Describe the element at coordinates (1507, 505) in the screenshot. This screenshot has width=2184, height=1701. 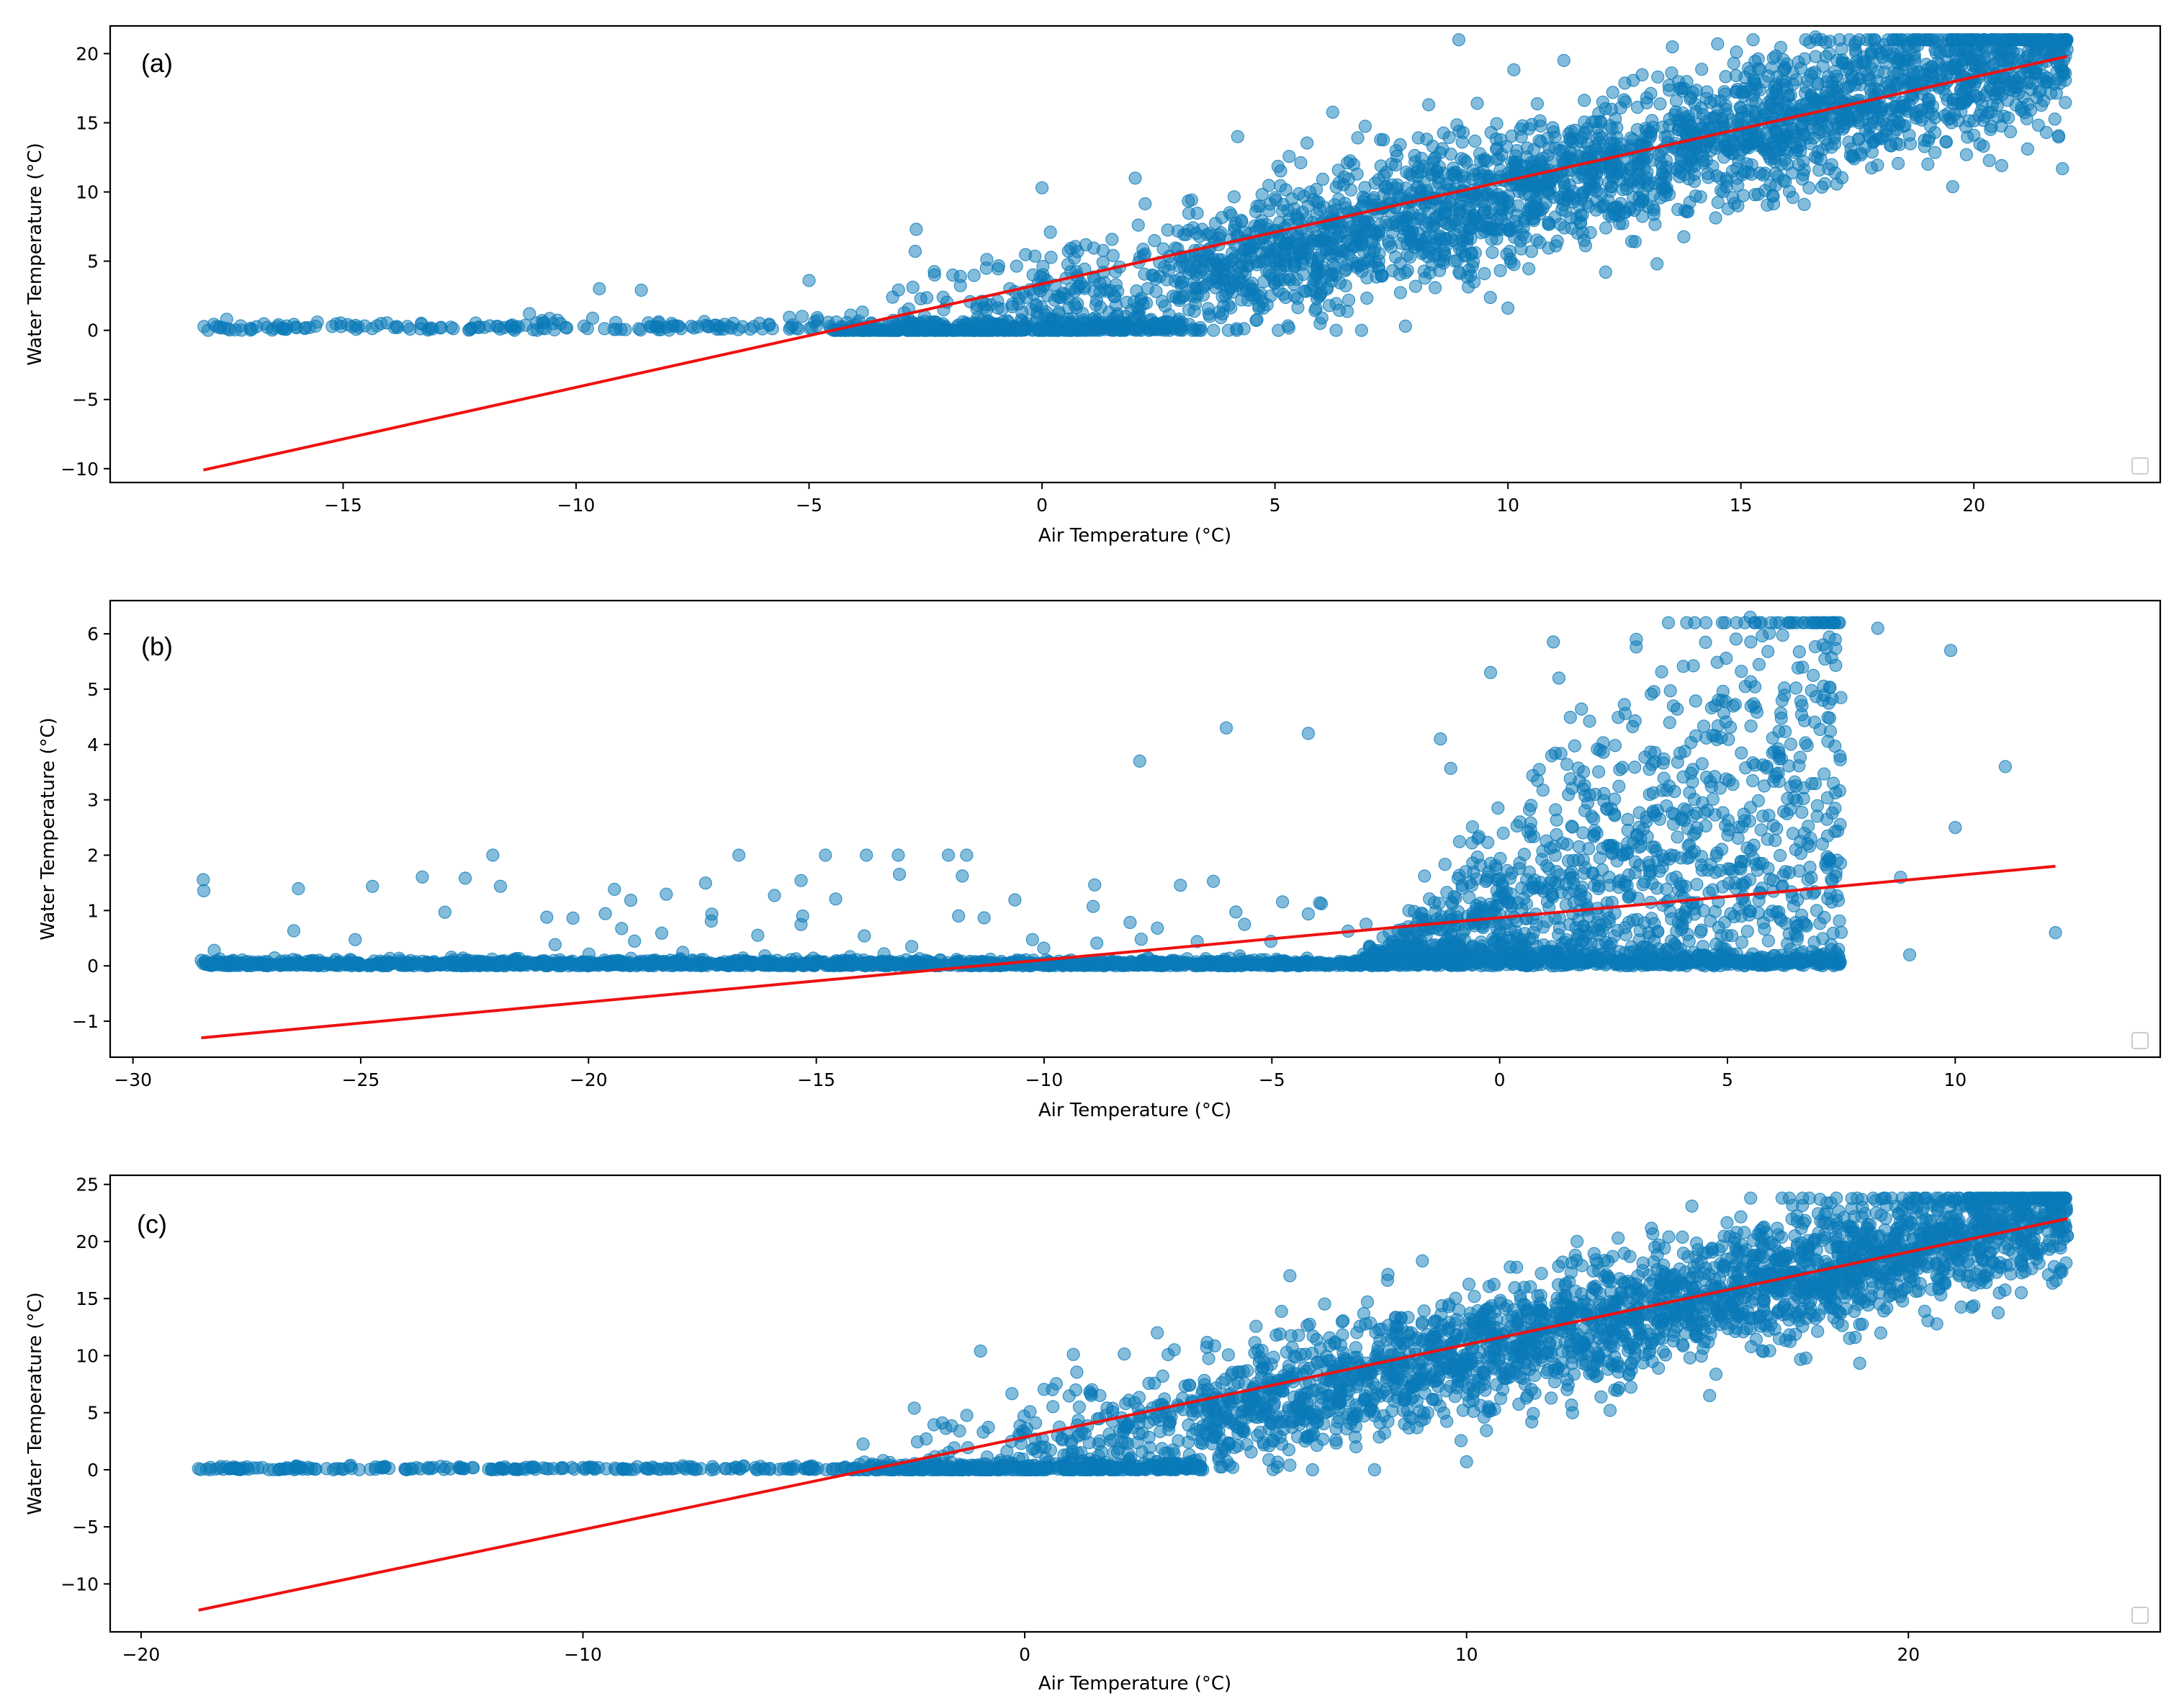
I see `x-tick-label: 10` at that location.